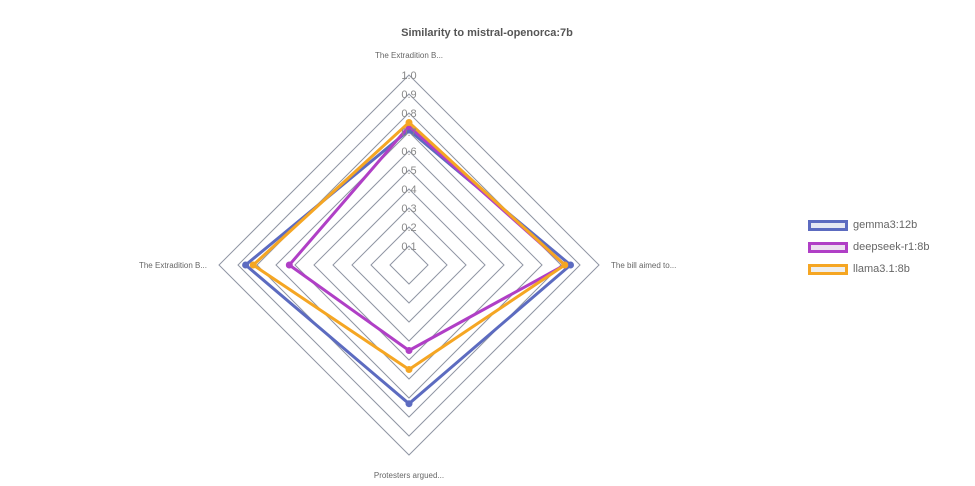 This screenshot has width=975, height=486. I want to click on legend-label-1: gemma3:12b, so click(885, 225).